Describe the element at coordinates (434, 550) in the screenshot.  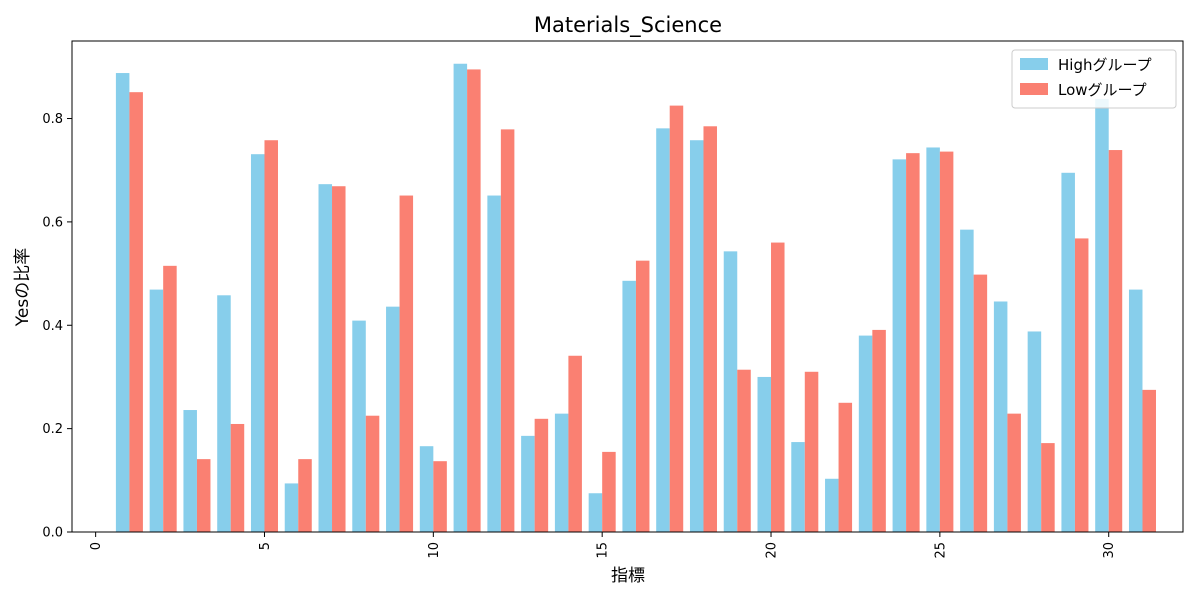
I see `x-tick-label: 10` at that location.